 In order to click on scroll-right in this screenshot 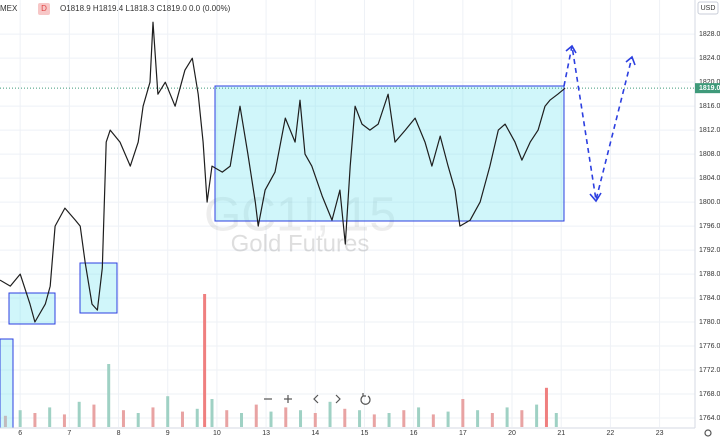, I will do `click(338, 399)`.